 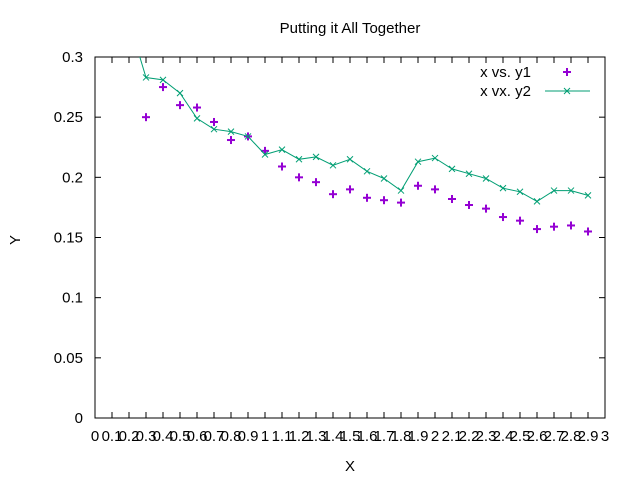 What do you see at coordinates (384, 436) in the screenshot?
I see `x-tick-label: 1.7` at bounding box center [384, 436].